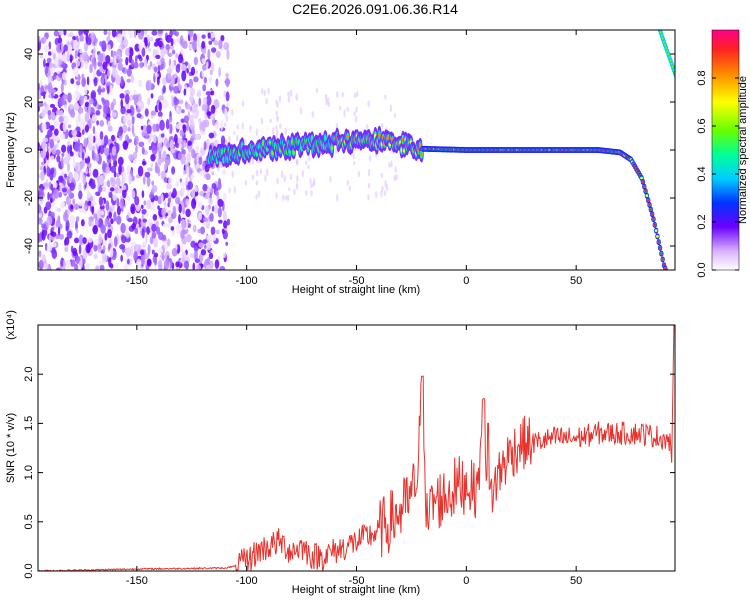  Describe the element at coordinates (137, 581) in the screenshot. I see `bottom-x-tick-label: -150` at that location.